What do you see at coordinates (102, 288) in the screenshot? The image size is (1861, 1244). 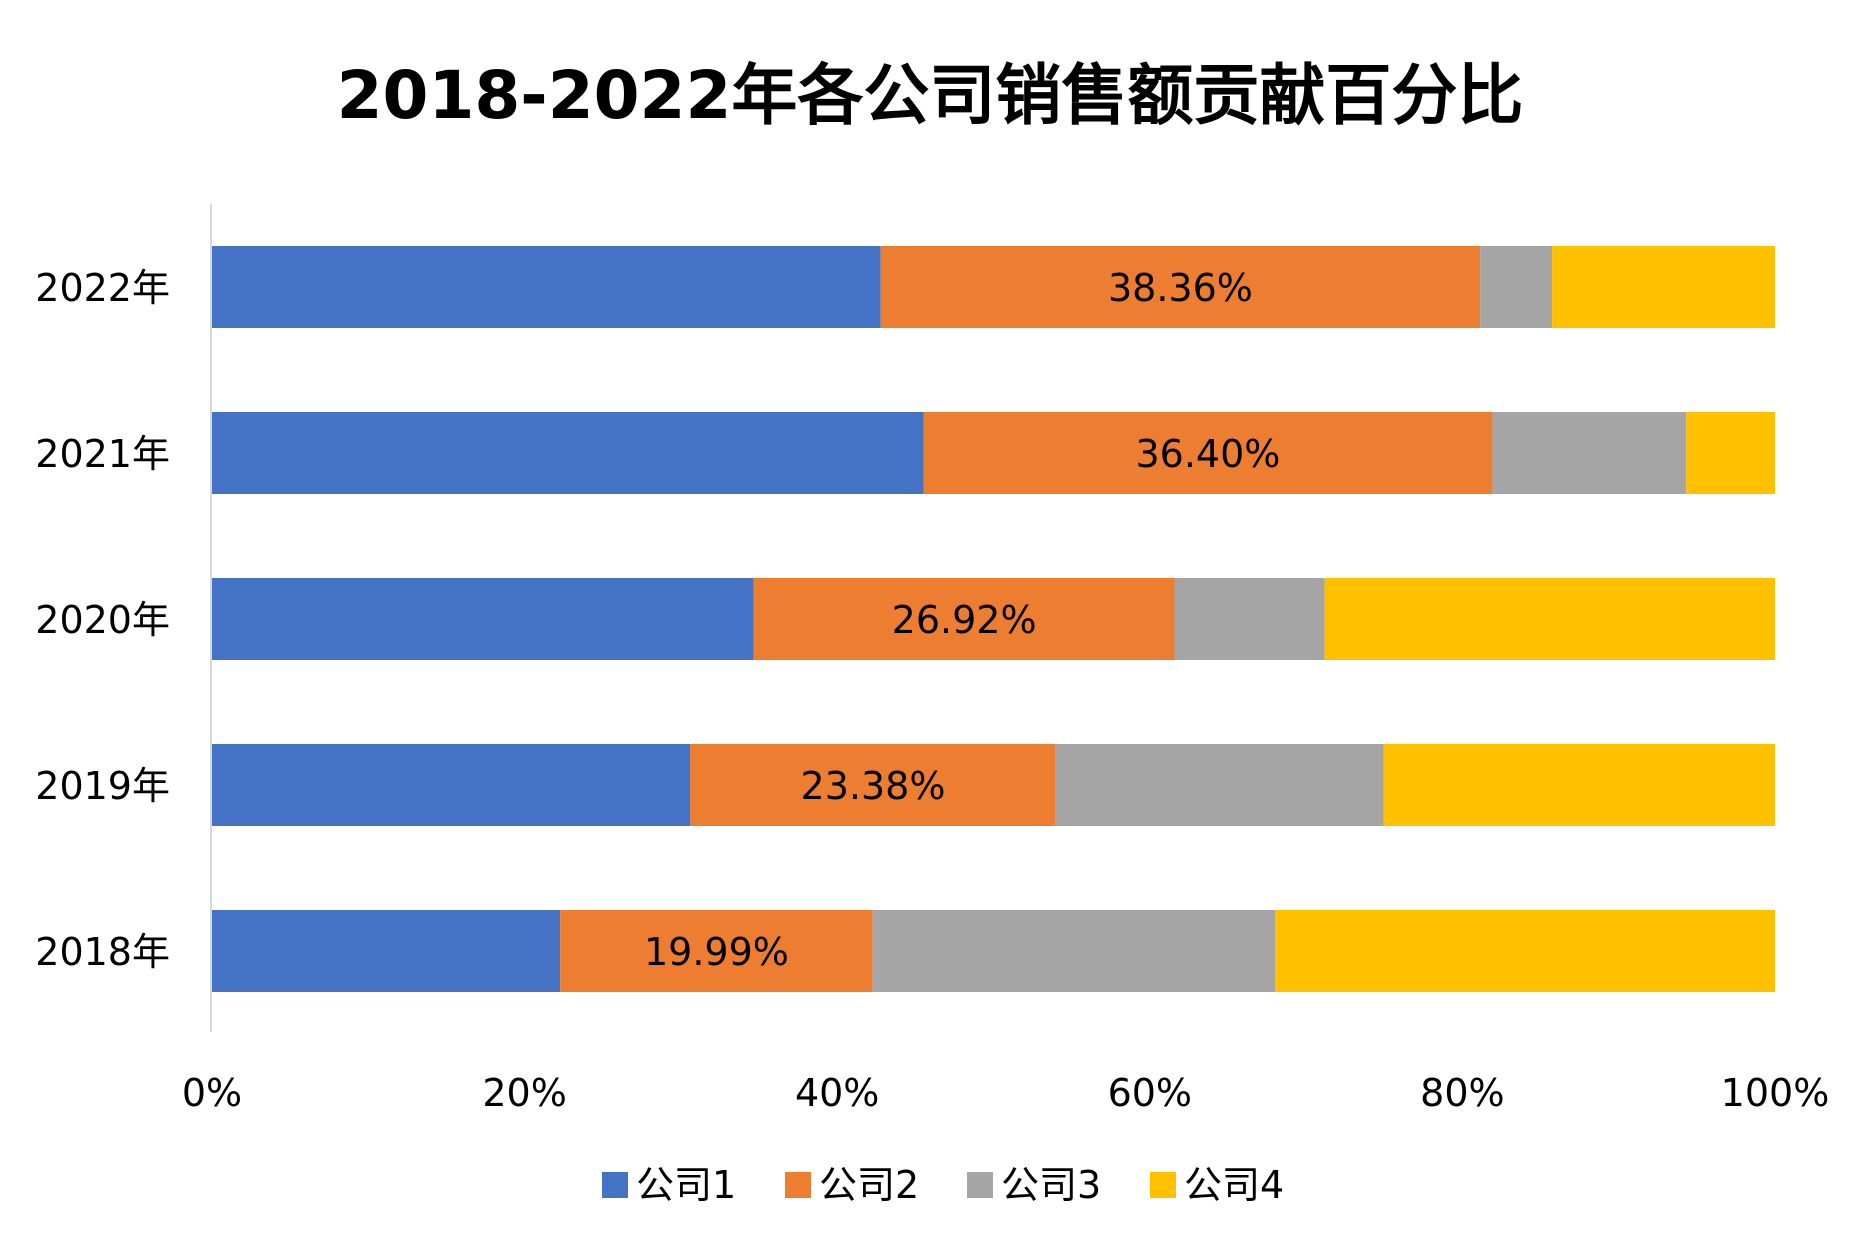 I see `y-tick-label: 2022年` at bounding box center [102, 288].